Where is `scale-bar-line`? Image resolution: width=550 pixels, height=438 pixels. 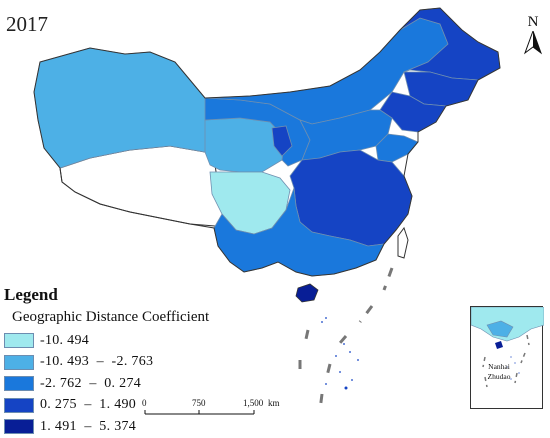 scale-bar-line is located at coordinates (199, 412).